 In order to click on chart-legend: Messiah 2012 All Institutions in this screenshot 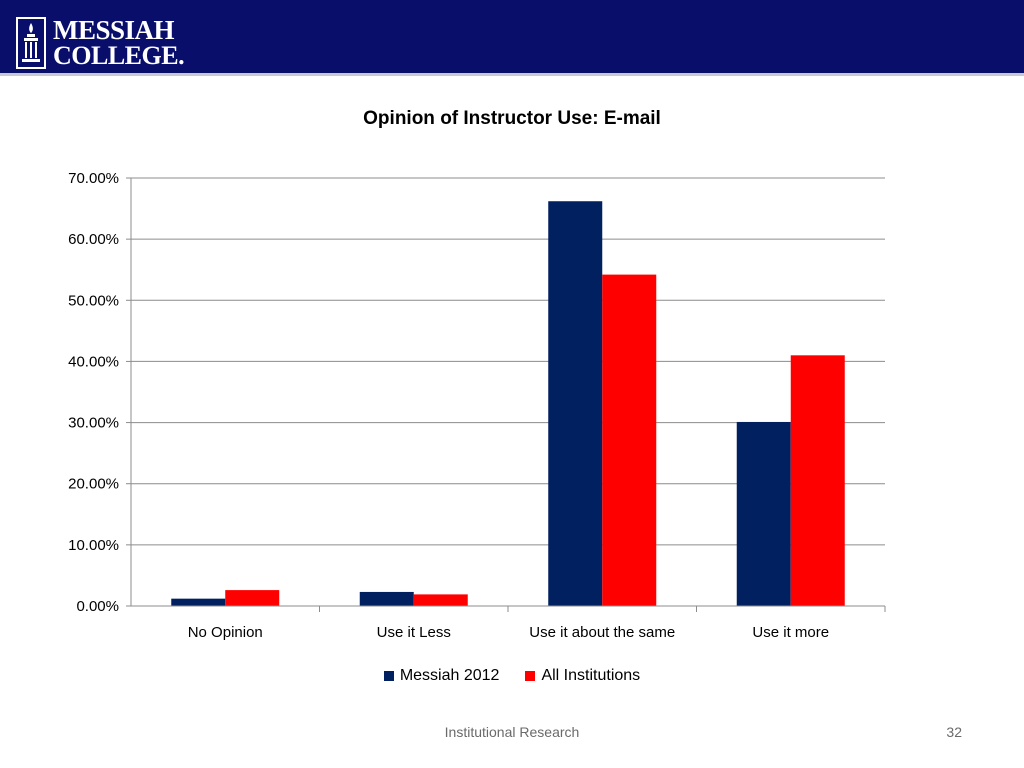, I will do `click(512, 676)`.